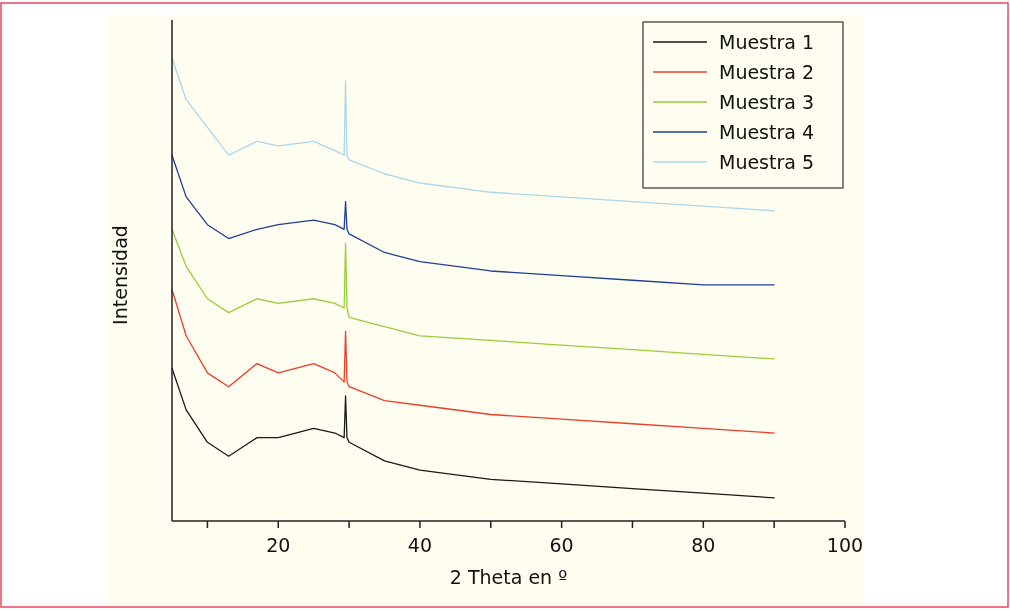 Image resolution: width=1010 pixels, height=610 pixels. What do you see at coordinates (845, 545) in the screenshot?
I see `x-tick-label: 100` at bounding box center [845, 545].